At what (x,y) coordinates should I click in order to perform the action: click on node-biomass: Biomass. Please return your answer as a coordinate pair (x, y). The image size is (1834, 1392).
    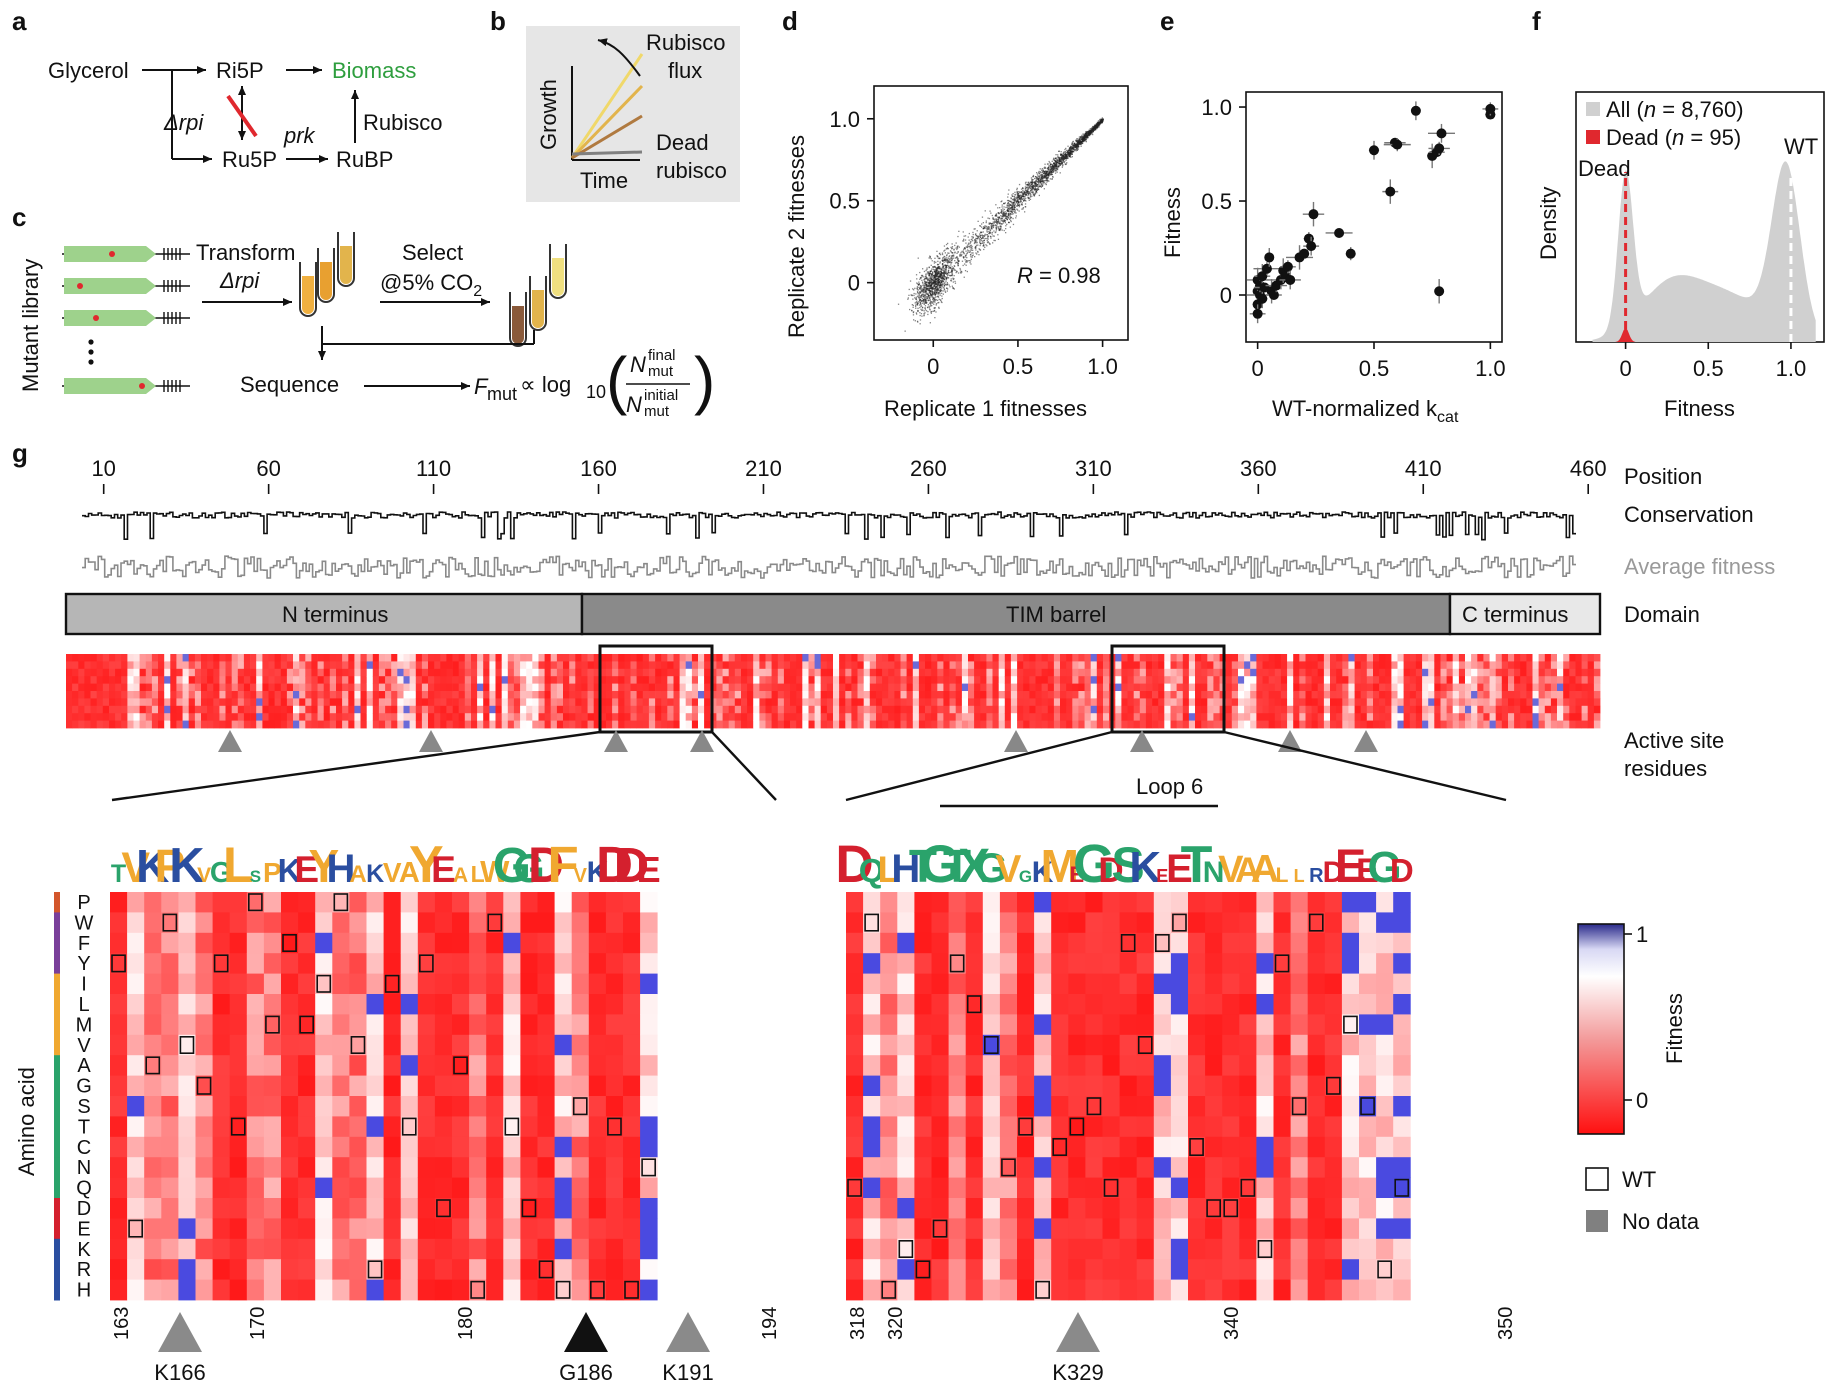
    Looking at the image, I should click on (374, 70).